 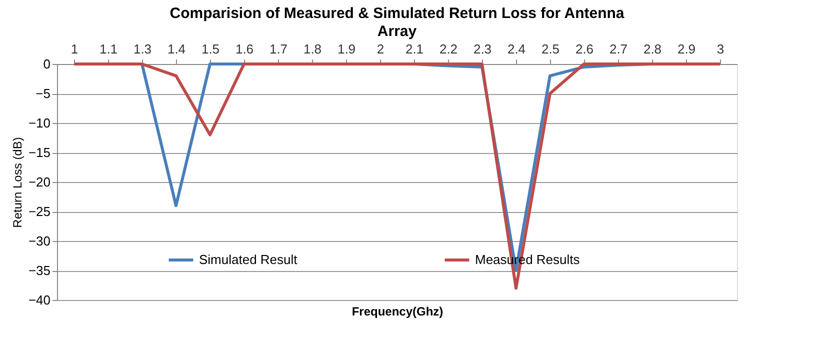 I want to click on x-tick-label: 1.3, so click(x=142, y=49).